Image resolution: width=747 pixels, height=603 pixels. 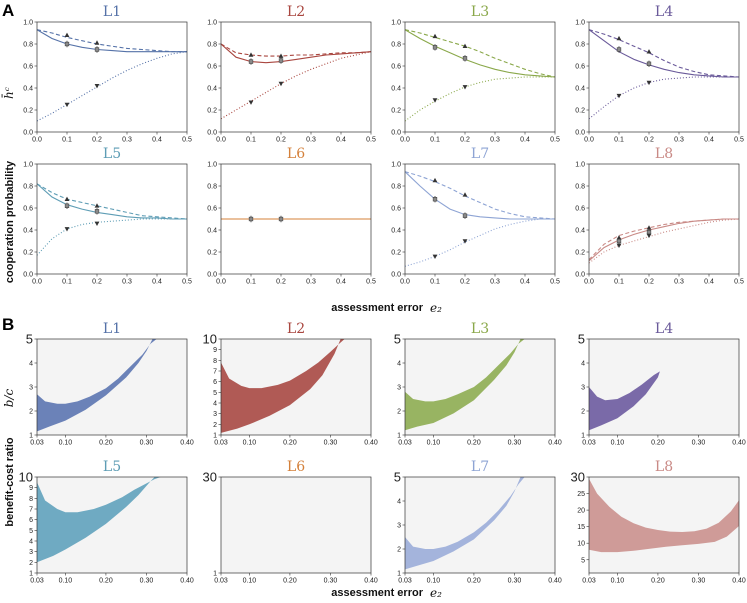 I want to click on subplot-title: L6, so click(x=296, y=467).